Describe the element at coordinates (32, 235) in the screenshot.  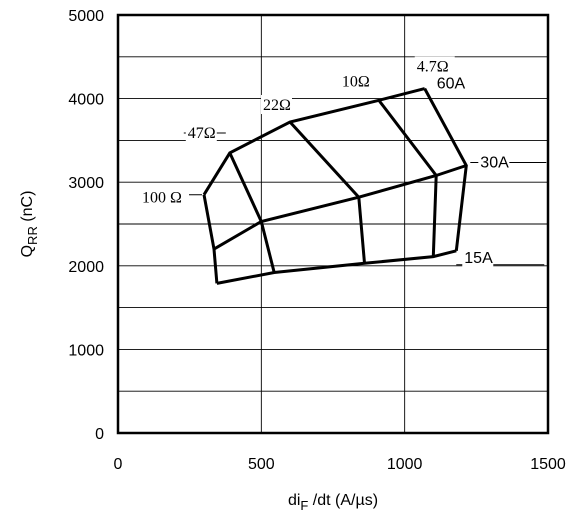
I see `y-axis-title-subscript: RR` at that location.